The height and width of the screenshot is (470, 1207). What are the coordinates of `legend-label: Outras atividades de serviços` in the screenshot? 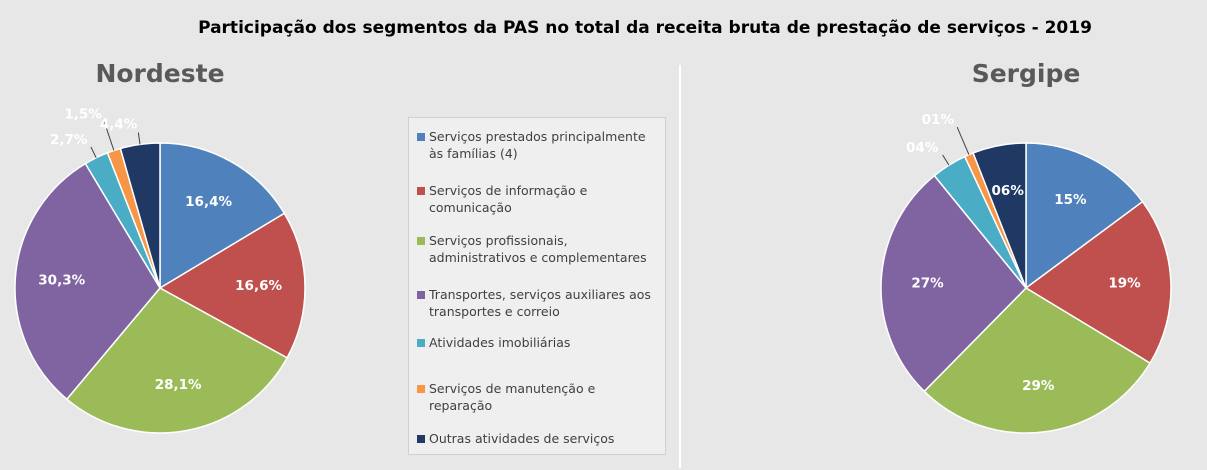 It's located at (522, 438).